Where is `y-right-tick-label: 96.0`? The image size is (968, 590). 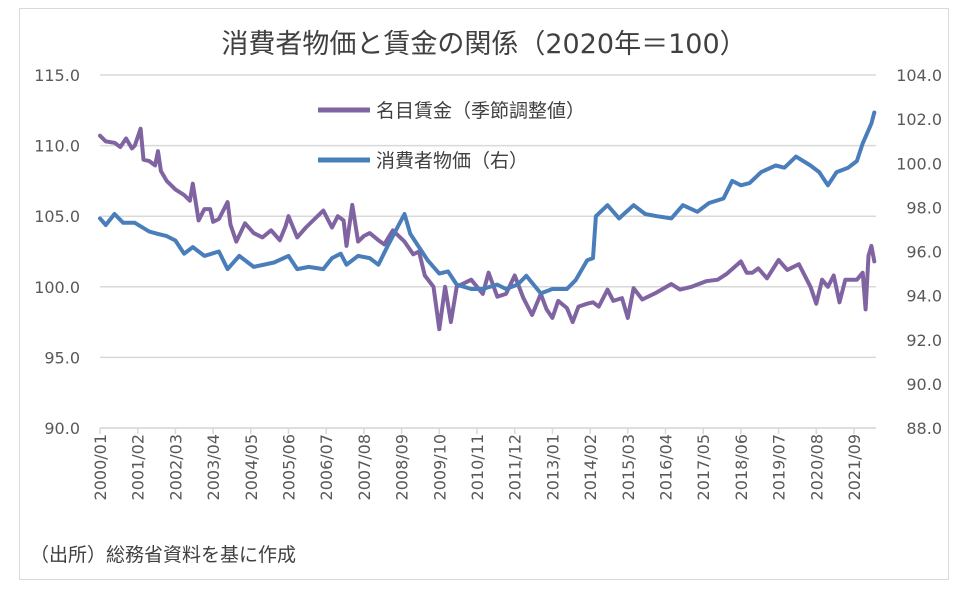
y-right-tick-label: 96.0 is located at coordinates (924, 252).